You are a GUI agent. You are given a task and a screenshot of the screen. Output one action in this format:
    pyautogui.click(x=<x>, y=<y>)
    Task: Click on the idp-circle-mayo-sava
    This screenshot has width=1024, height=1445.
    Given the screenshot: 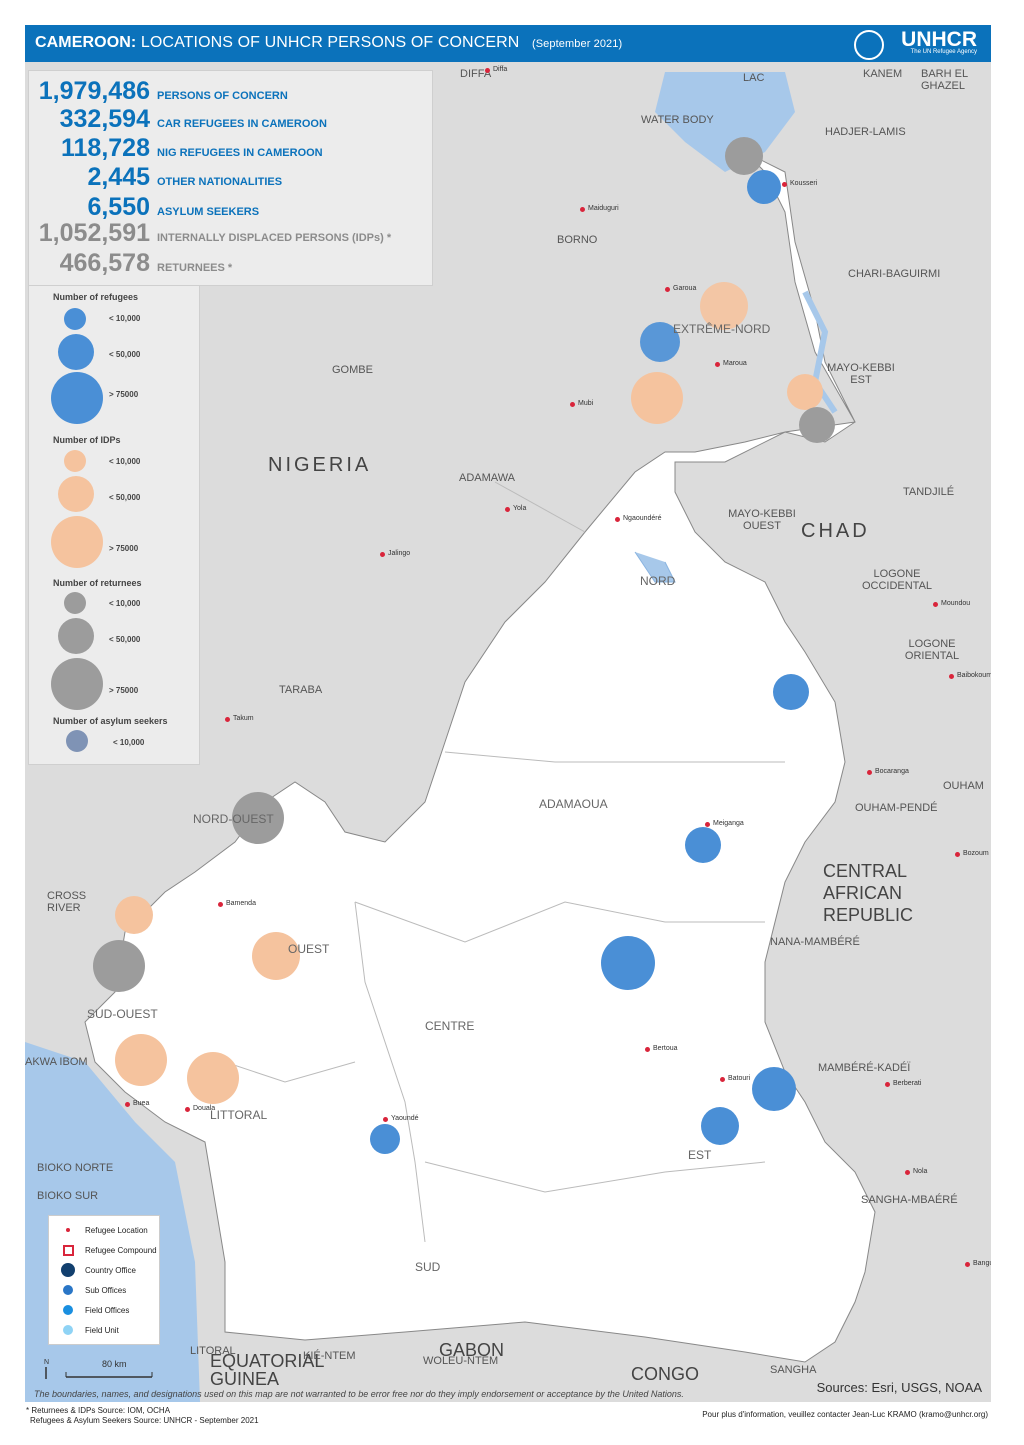 What is the action you would take?
    pyautogui.click(x=724, y=306)
    